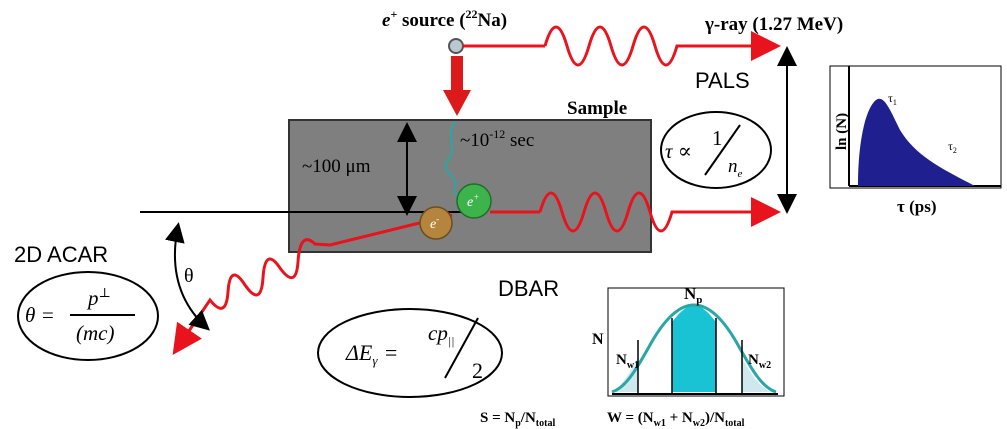 The height and width of the screenshot is (429, 1007). Describe the element at coordinates (735, 168) in the screenshot. I see `pals-formula-den: ne` at that location.